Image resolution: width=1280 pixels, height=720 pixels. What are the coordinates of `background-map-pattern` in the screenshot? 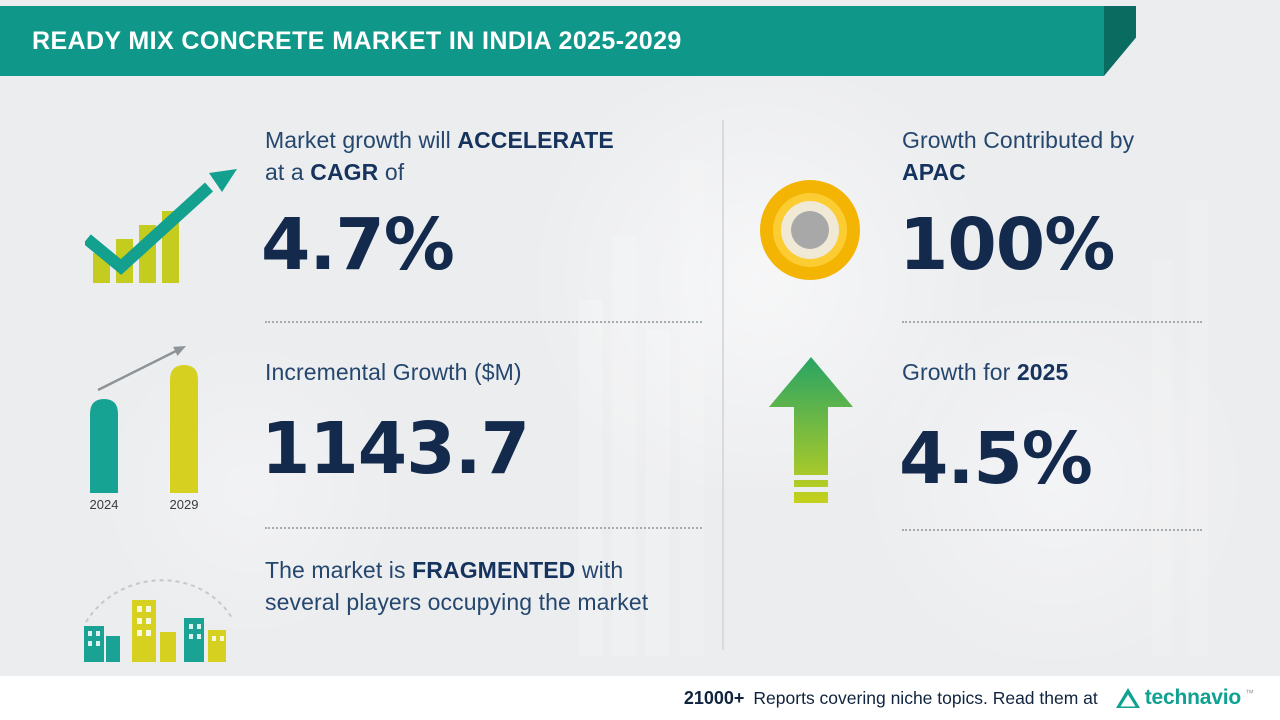 It's located at (250, 490).